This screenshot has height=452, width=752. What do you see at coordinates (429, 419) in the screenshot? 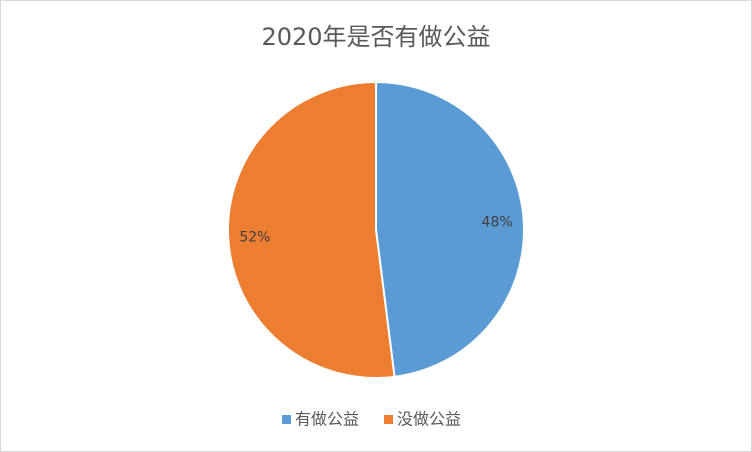
I see `legend-label: 没做公益` at bounding box center [429, 419].